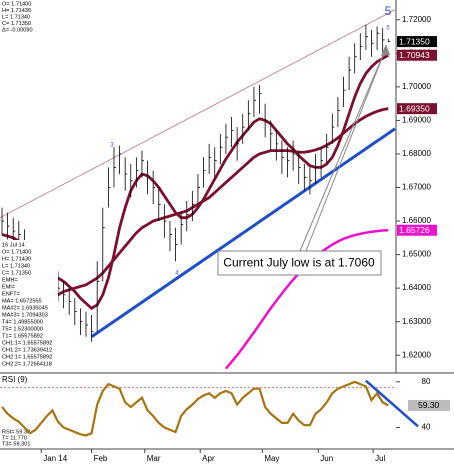 This screenshot has height=466, width=454. What do you see at coordinates (271, 458) in the screenshot?
I see `x-tick-label: May` at bounding box center [271, 458].